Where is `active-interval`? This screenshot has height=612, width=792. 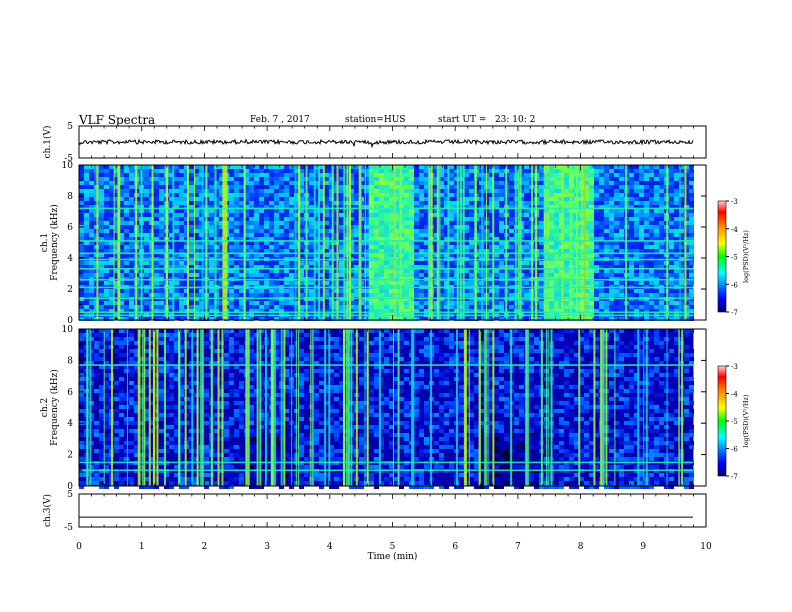 active-interval is located at coordinates (568, 242).